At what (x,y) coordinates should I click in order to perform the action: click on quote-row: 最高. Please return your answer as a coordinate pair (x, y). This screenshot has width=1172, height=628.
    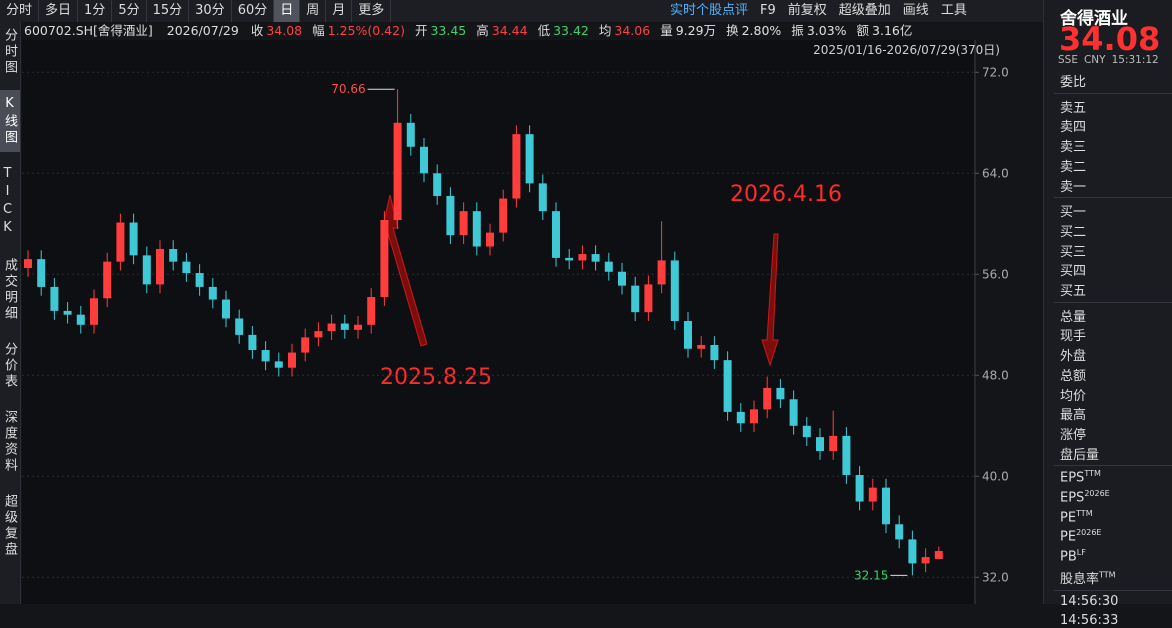
    Looking at the image, I should click on (1073, 413).